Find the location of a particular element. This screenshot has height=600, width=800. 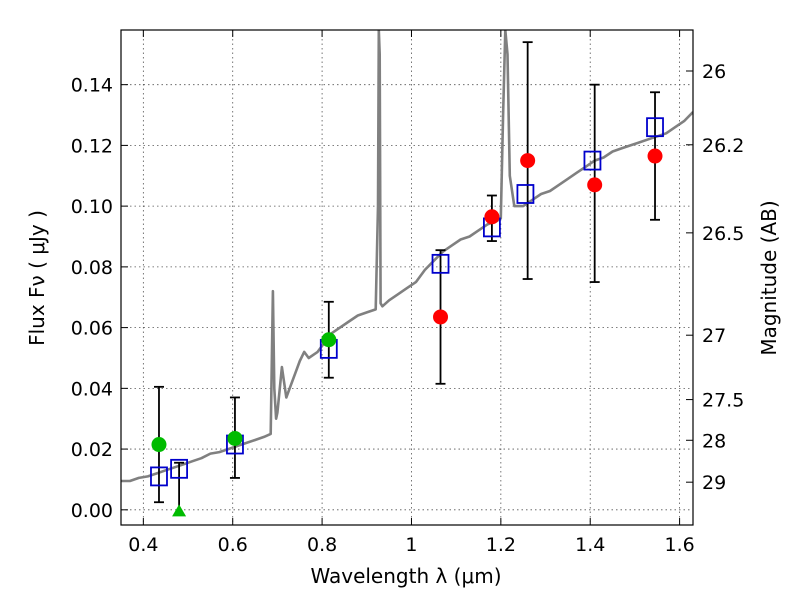

x-tick-label: 1 is located at coordinates (411, 545).